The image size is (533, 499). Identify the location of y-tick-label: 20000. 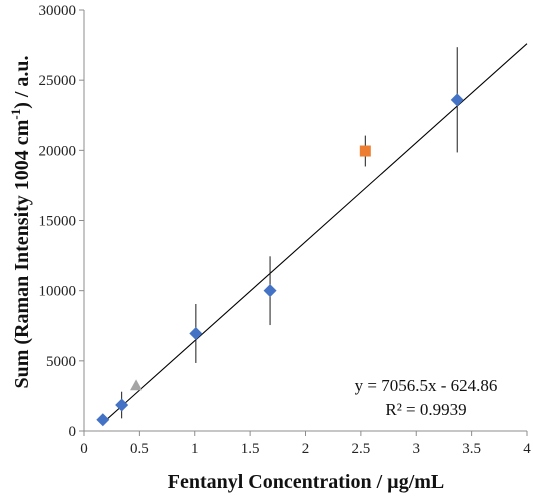
(58, 151).